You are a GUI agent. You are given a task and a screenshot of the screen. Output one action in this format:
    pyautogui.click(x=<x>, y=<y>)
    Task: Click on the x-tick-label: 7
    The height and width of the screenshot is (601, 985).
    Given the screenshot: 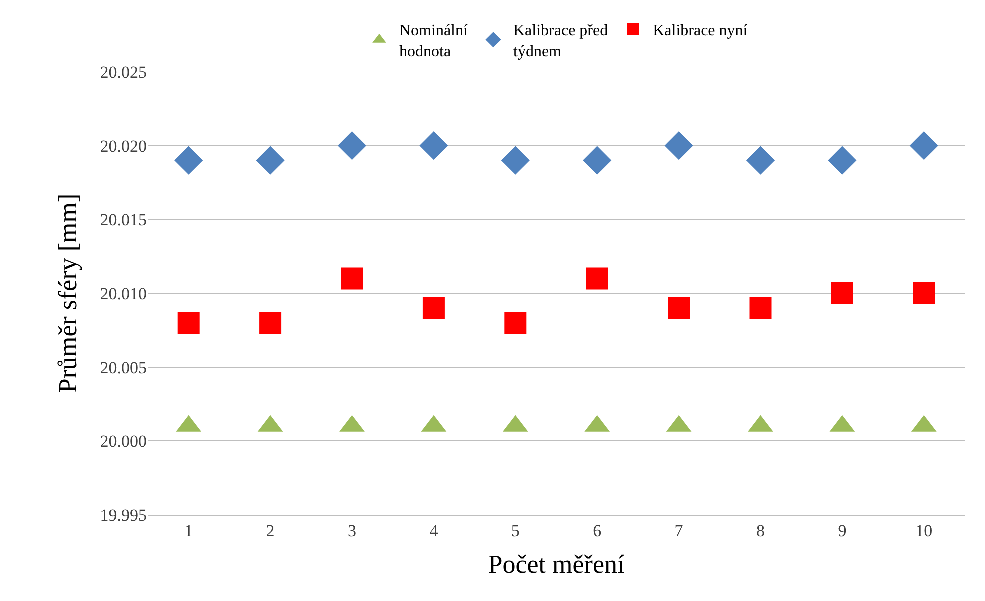 What is the action you would take?
    pyautogui.click(x=679, y=530)
    